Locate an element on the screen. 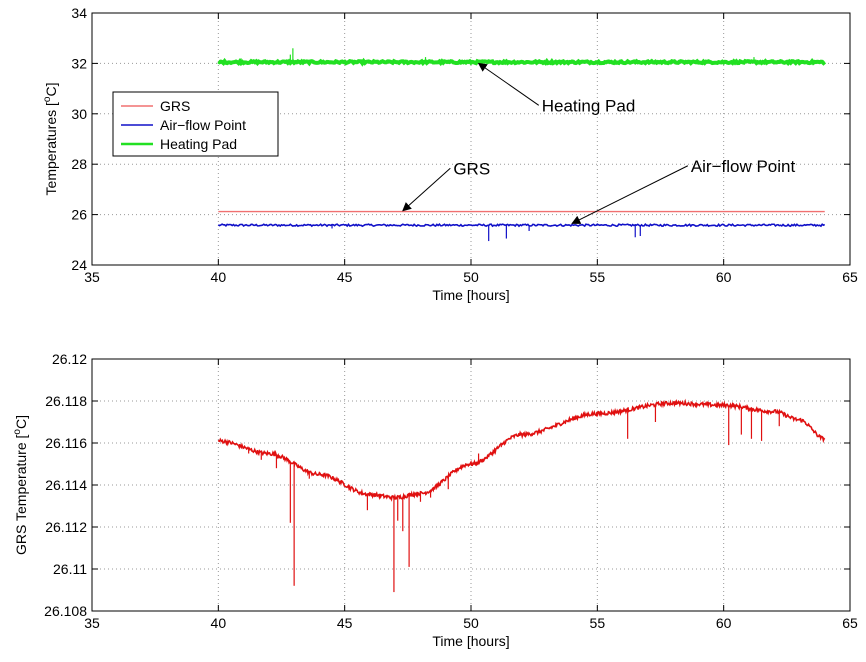 The width and height of the screenshot is (866, 662). bottom-y-tick-label: 26.11 is located at coordinates (70, 569).